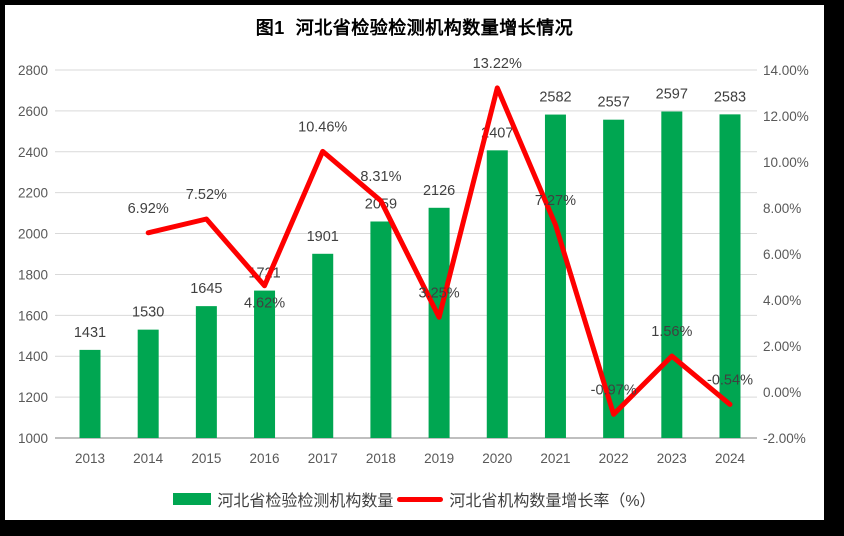  I want to click on x-axis-tick: 2019, so click(439, 458).